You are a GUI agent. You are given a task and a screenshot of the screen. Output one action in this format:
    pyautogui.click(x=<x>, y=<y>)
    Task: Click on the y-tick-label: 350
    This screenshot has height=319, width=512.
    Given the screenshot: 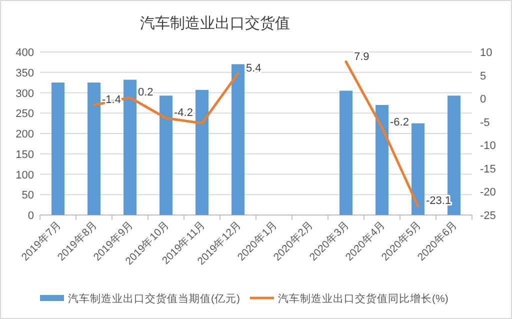 What is the action you would take?
    pyautogui.click(x=25, y=73)
    